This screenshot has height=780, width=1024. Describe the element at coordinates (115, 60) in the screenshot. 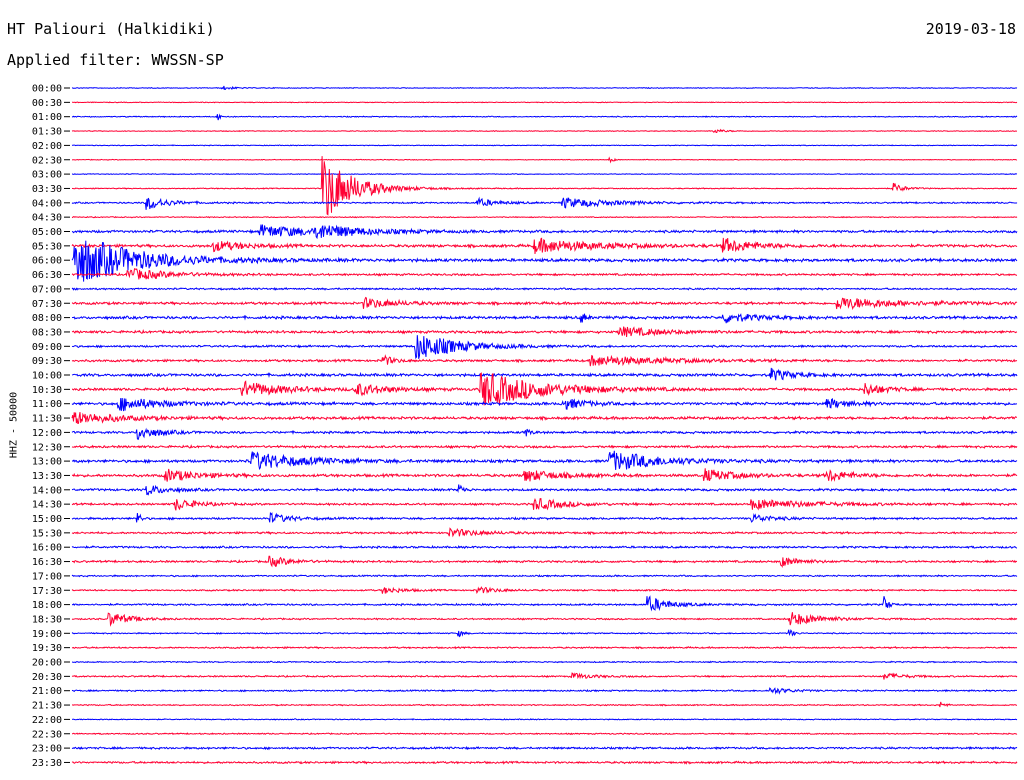

I see `filter-label: Applied filter: WWSSN-SP` at that location.